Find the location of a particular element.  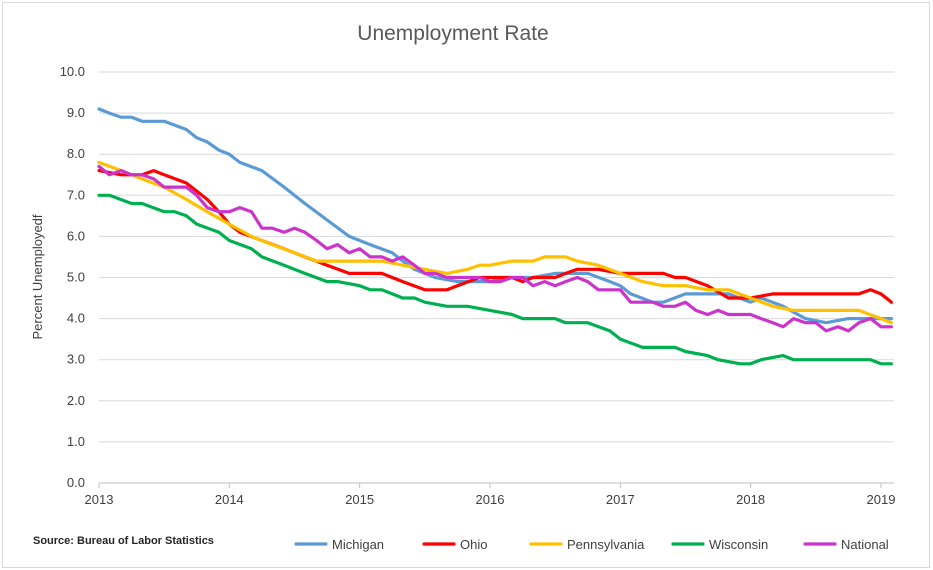

y-tick-label: 4.0 is located at coordinates (76, 318).